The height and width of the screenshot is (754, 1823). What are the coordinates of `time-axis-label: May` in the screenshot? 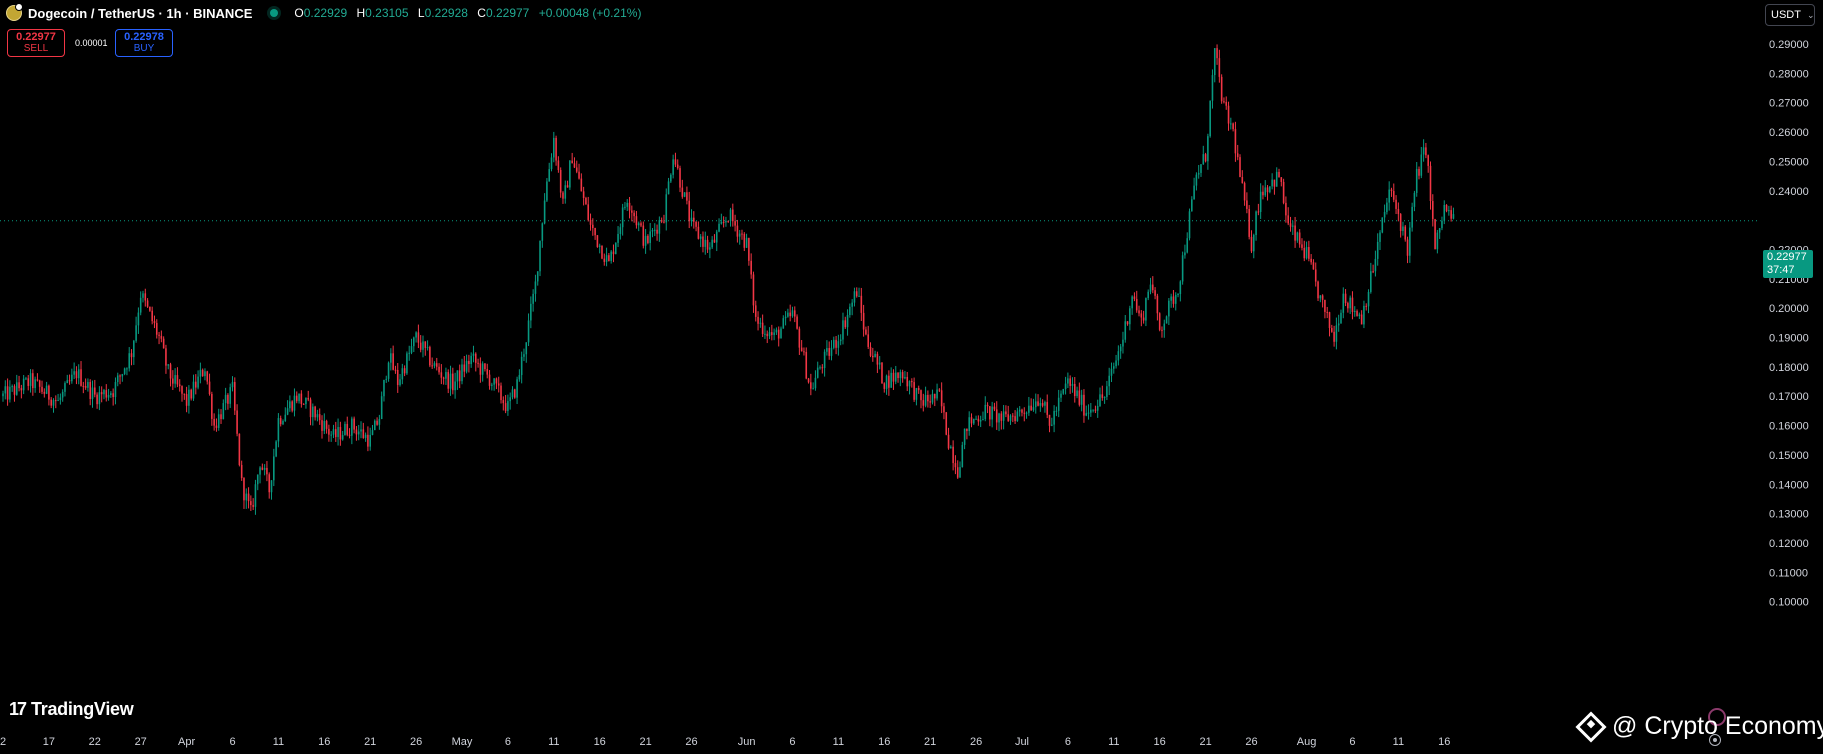 It's located at (462, 742).